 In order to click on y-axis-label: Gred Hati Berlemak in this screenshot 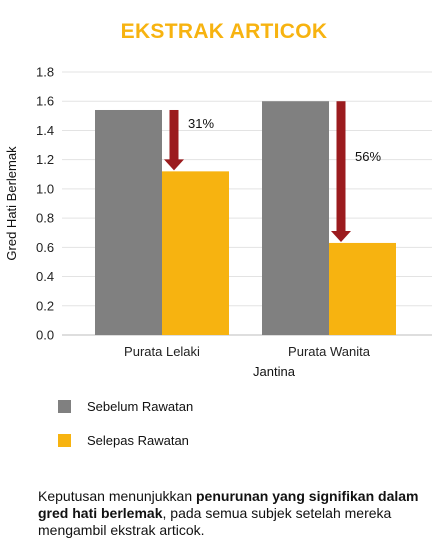, I will do `click(11, 203)`.